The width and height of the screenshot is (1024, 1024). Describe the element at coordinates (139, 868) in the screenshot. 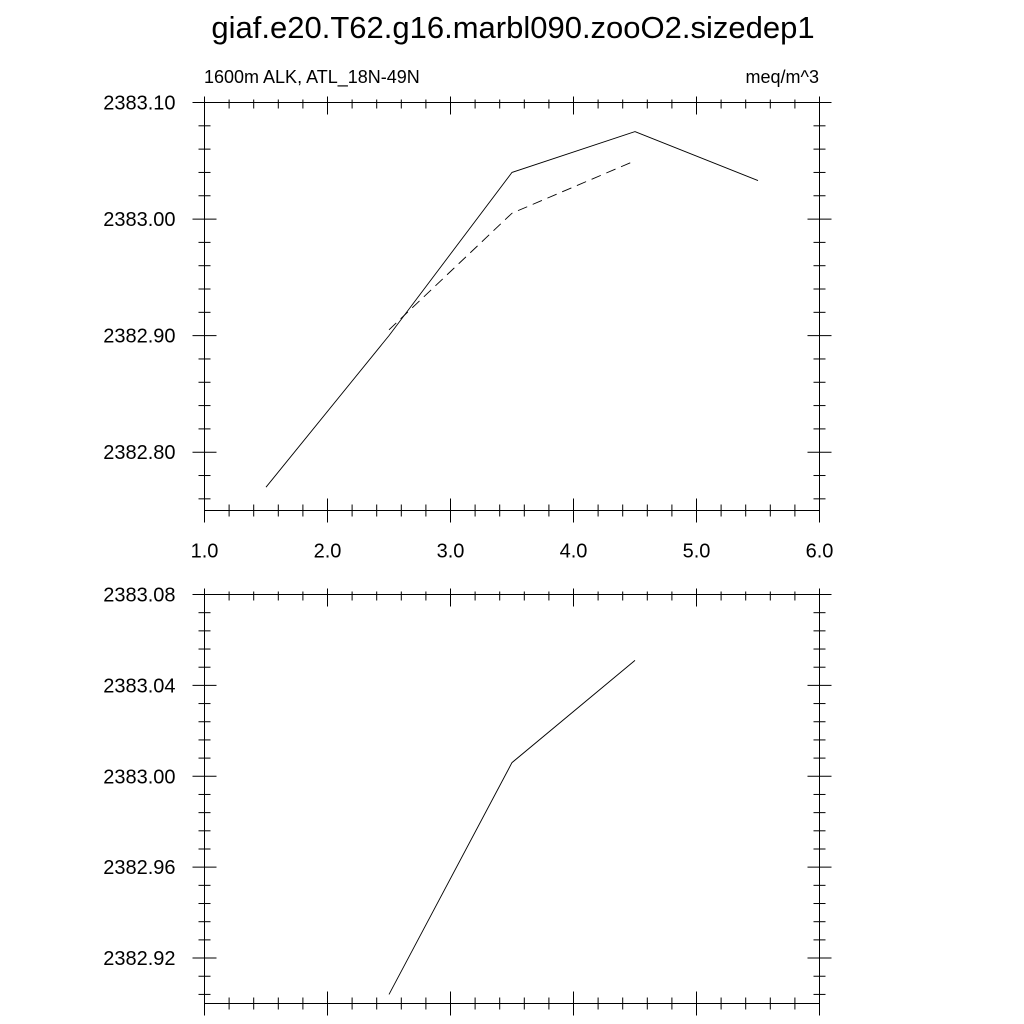

I see `bottom-panel-y-tick-label: 2382.96` at that location.